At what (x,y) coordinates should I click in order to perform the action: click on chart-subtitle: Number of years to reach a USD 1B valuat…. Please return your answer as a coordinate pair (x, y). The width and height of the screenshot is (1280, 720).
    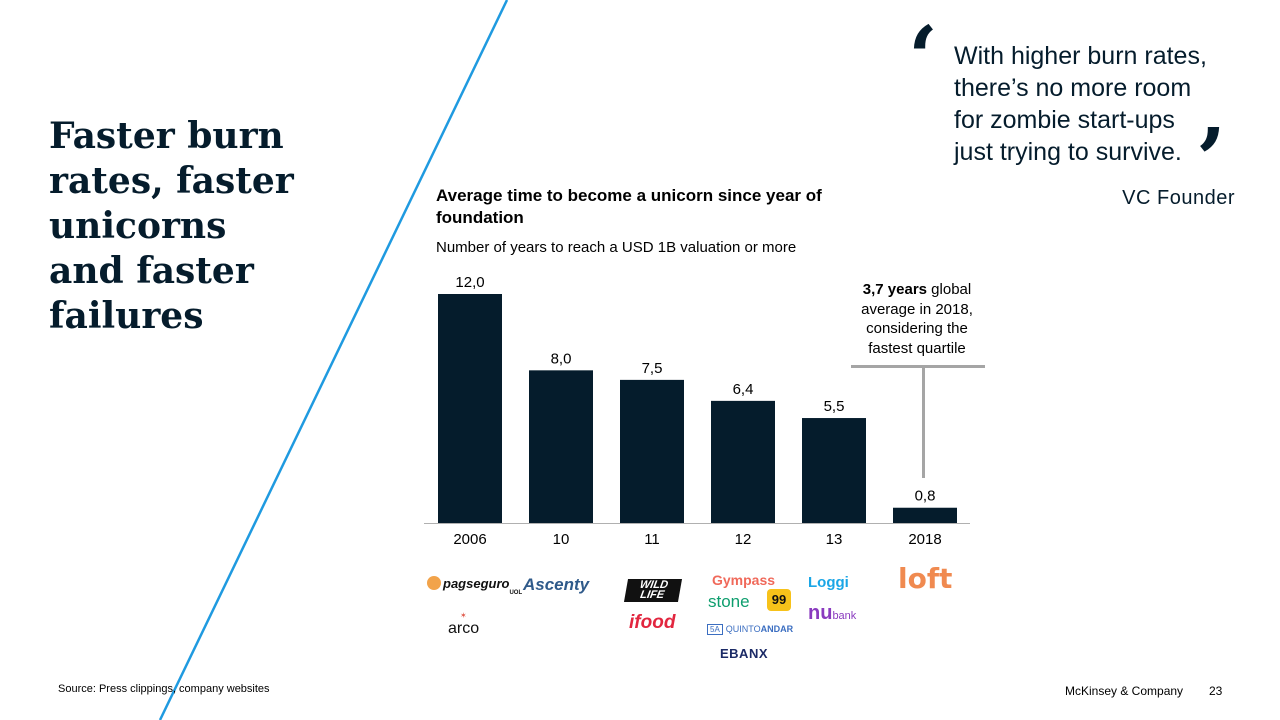
    Looking at the image, I should click on (616, 247).